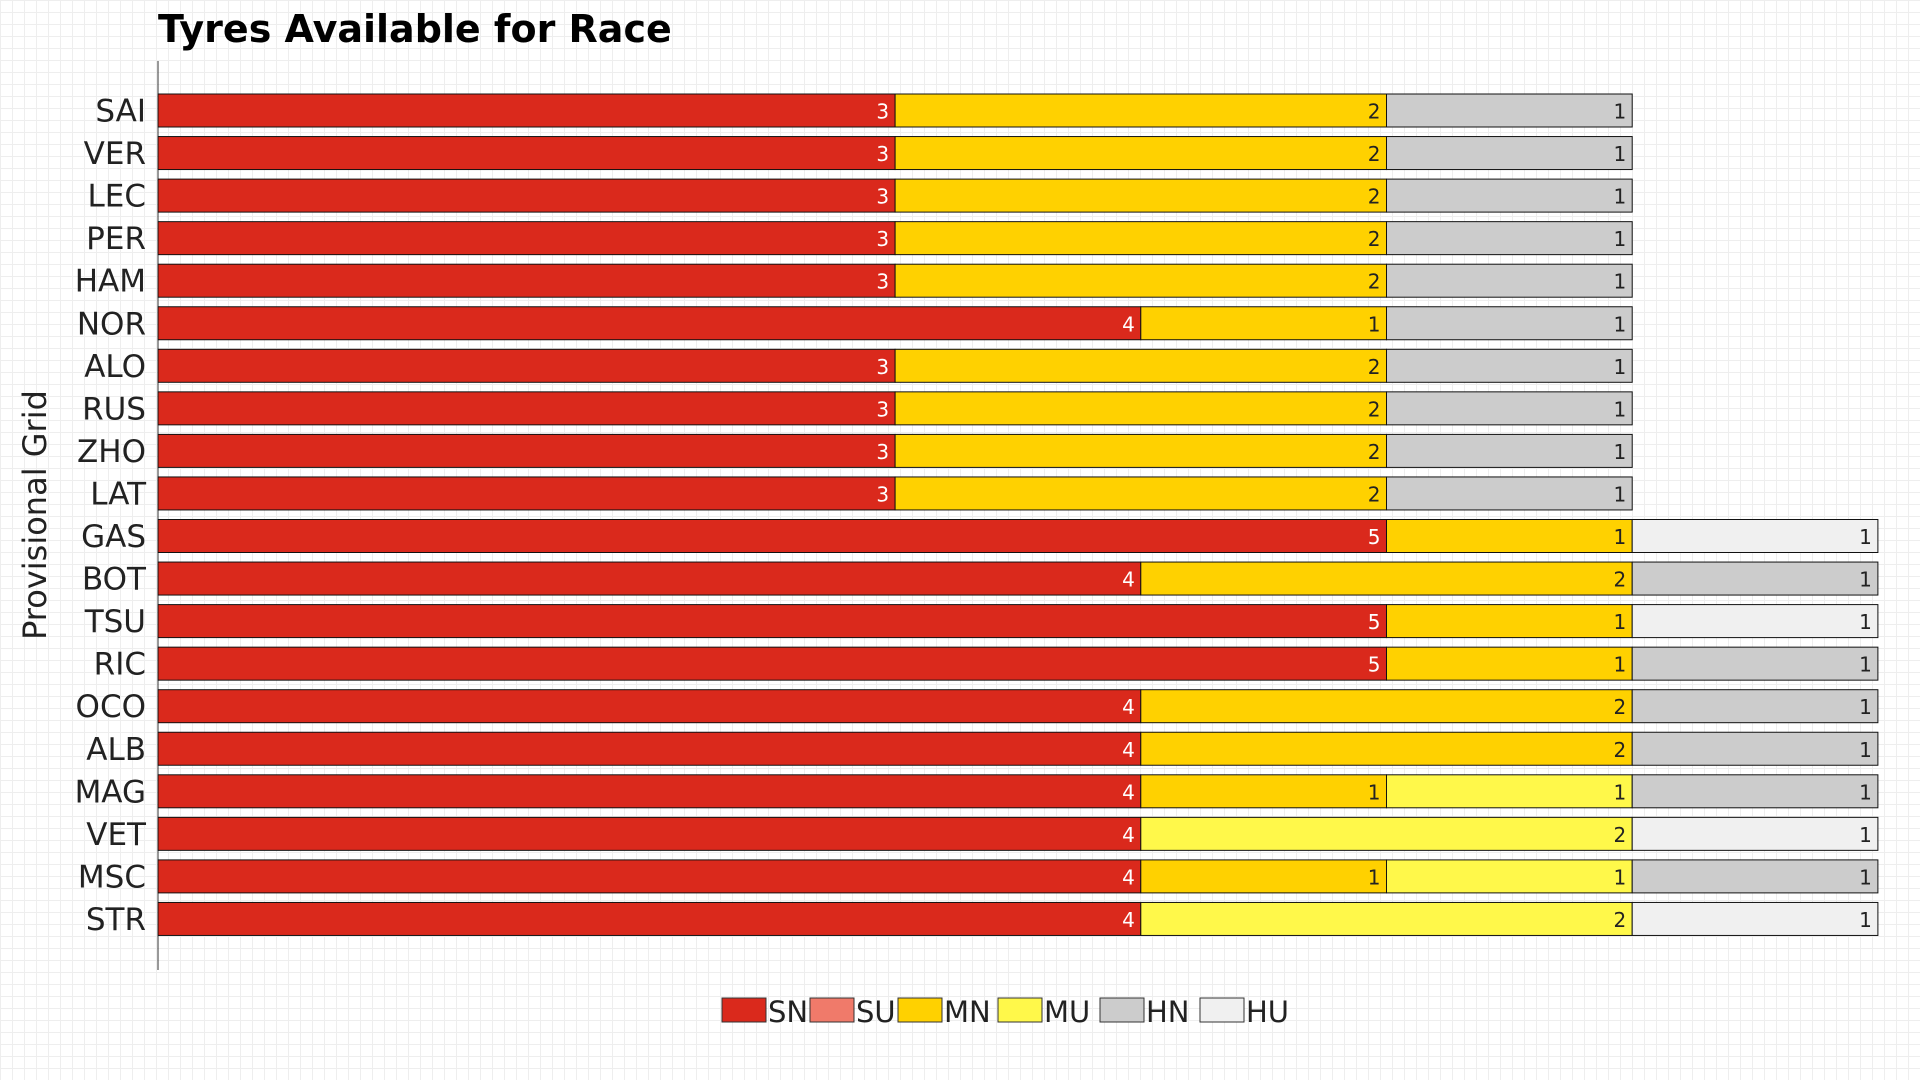 This screenshot has height=1080, width=1920. I want to click on y-tick-label: ZHO, so click(111, 452).